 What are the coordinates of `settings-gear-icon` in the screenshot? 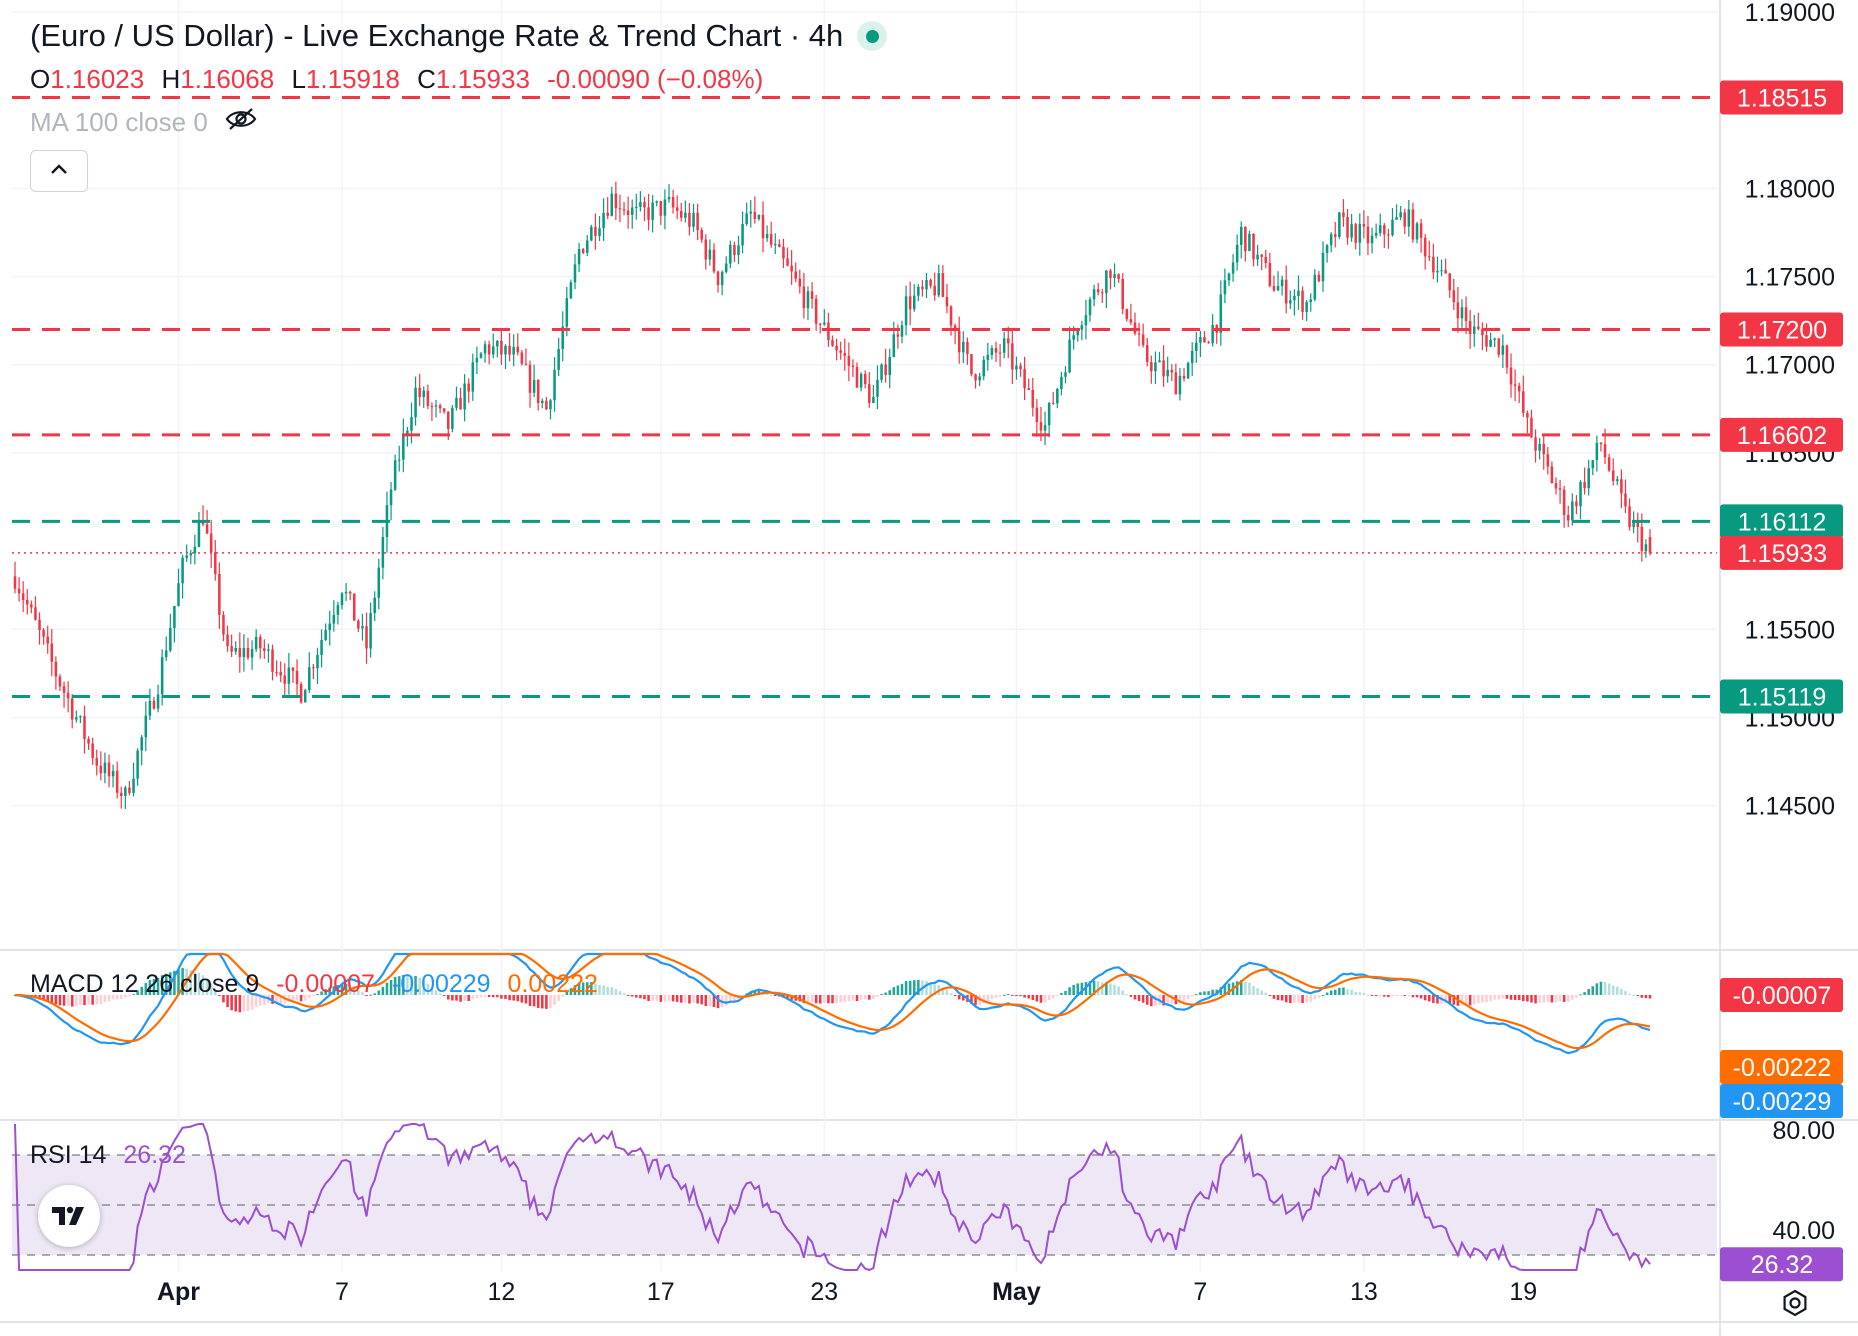 It's located at (1795, 1303).